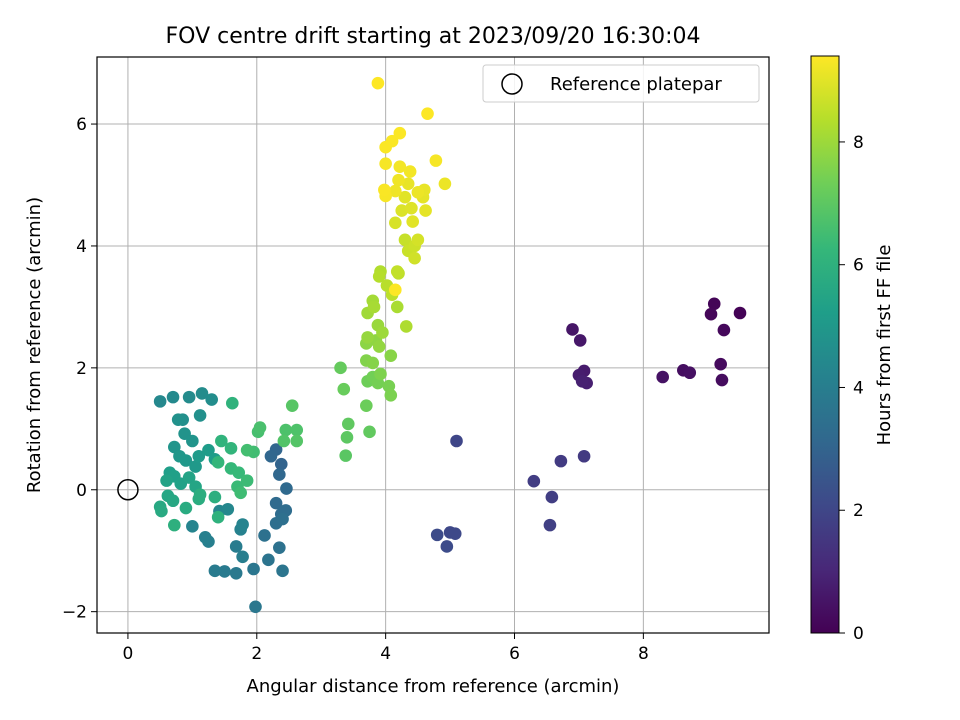  What do you see at coordinates (636, 84) in the screenshot?
I see `legend-label: Reference platepar` at bounding box center [636, 84].